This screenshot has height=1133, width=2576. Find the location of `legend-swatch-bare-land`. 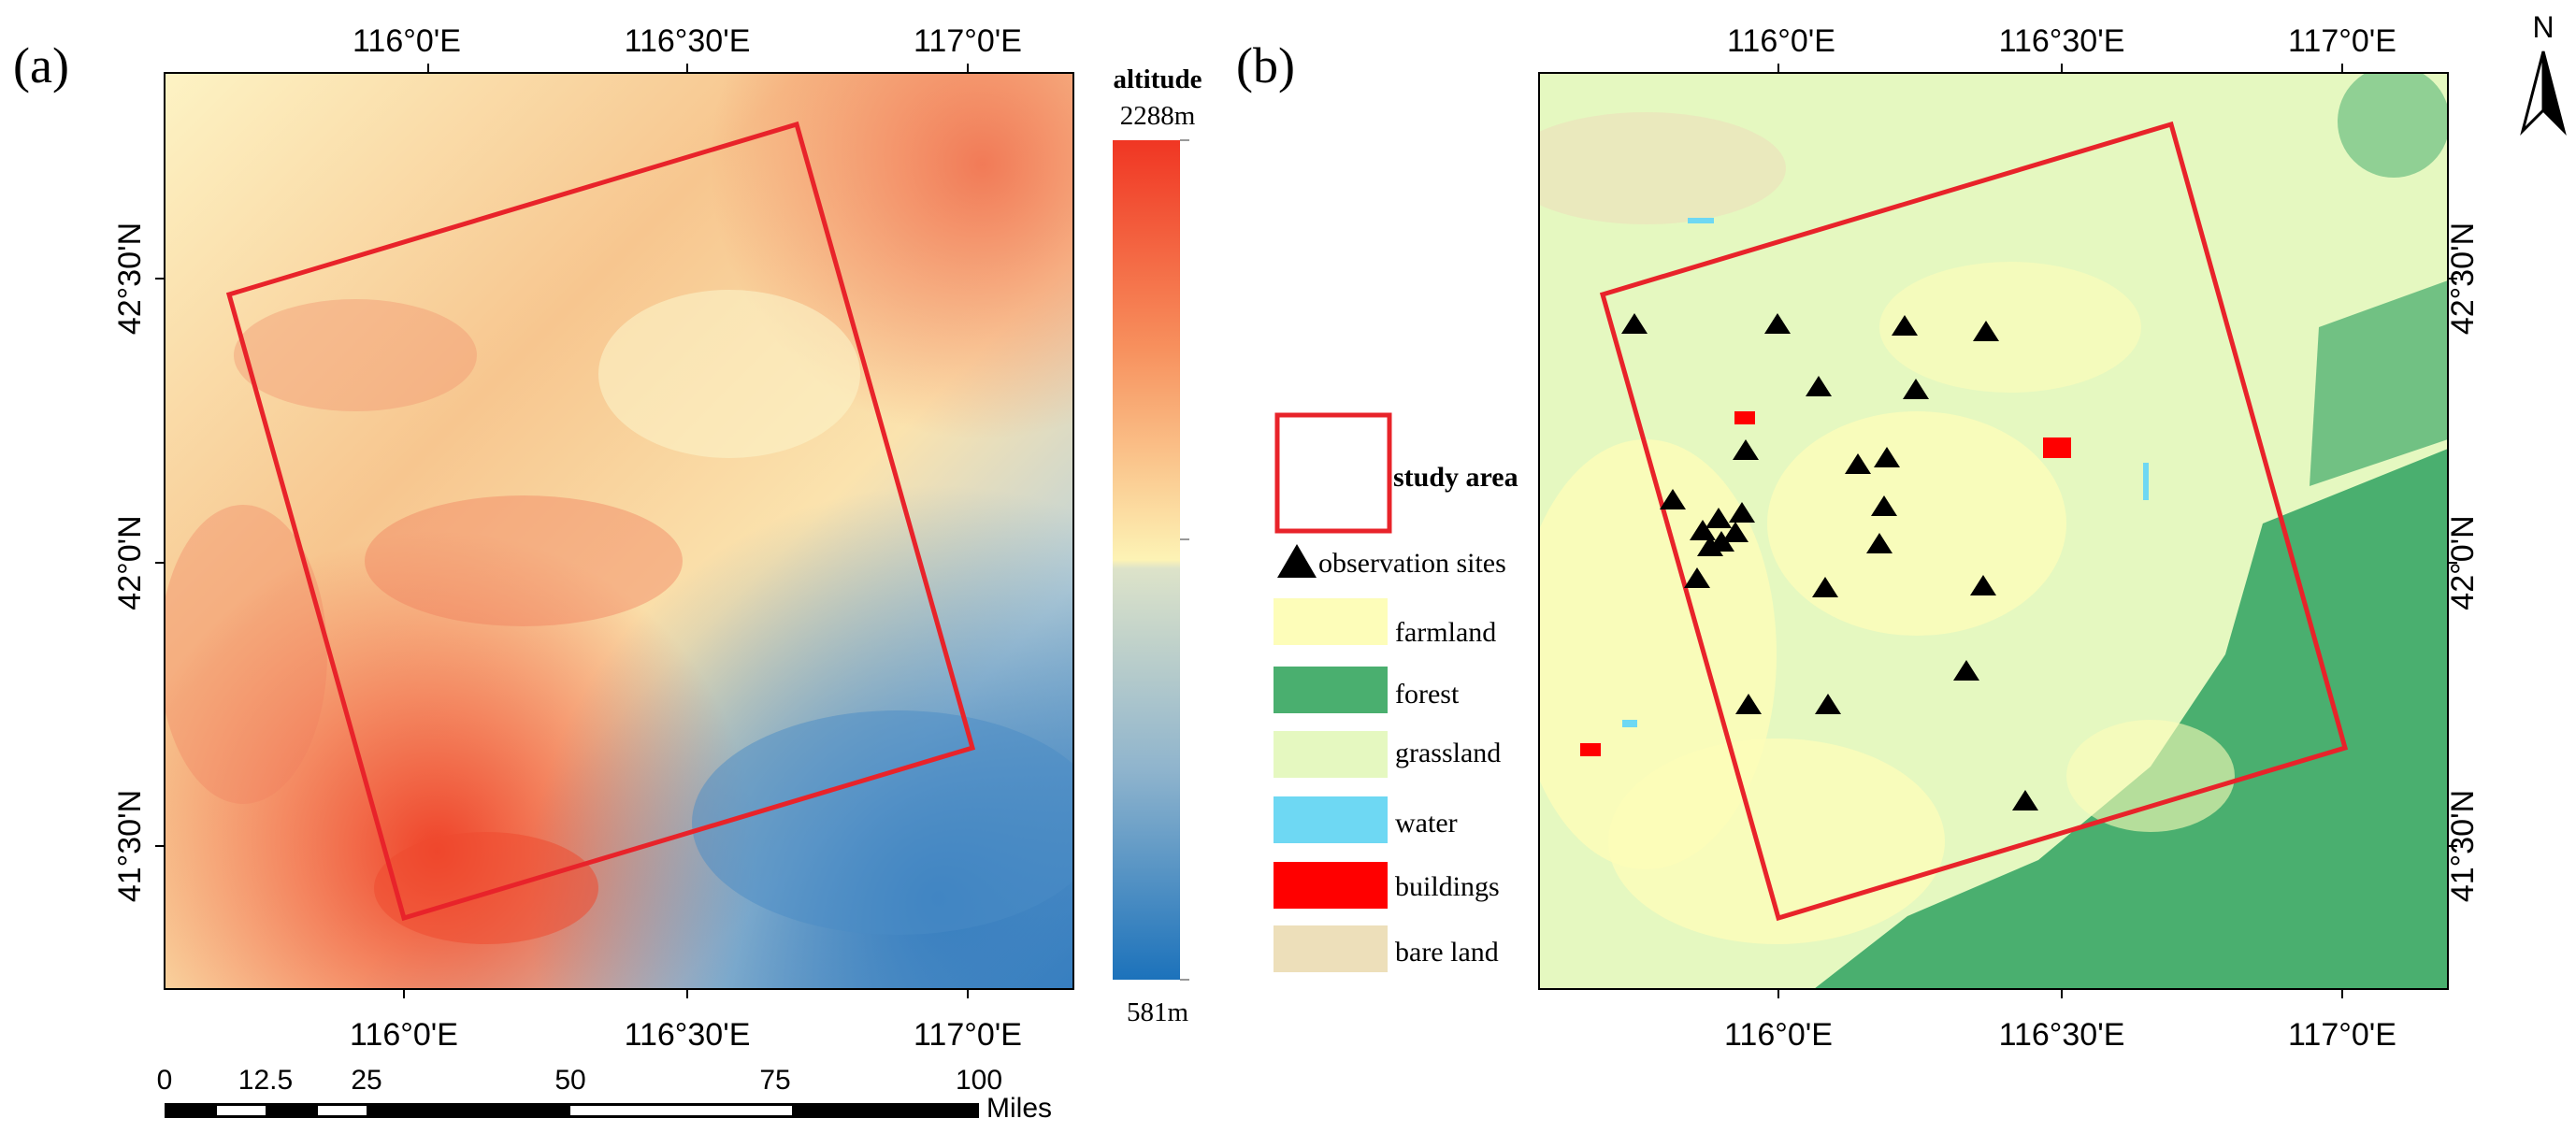

legend-swatch-bare-land is located at coordinates (1331, 948).